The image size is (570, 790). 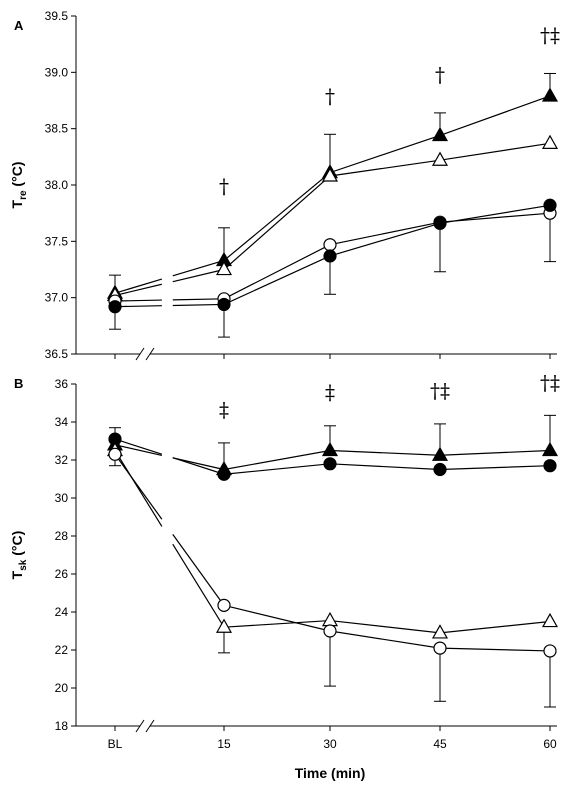 I want to click on y-axis-label: Tsk (°C), so click(x=19, y=555).